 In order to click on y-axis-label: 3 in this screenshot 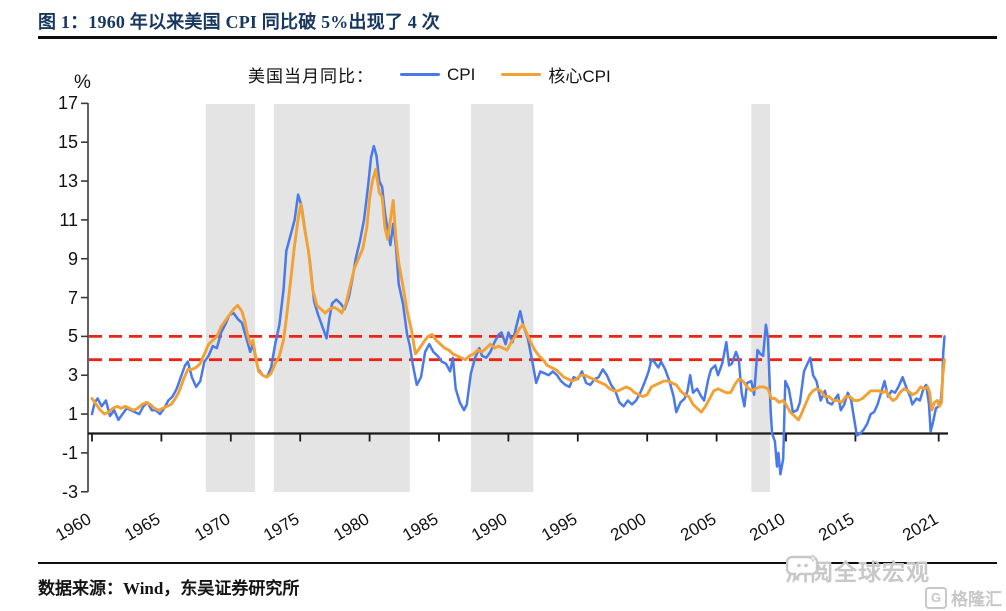, I will do `click(72, 375)`.